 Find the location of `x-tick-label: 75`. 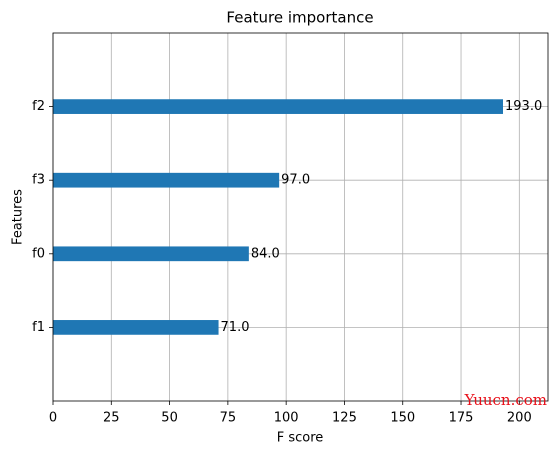

x-tick-label: 75 is located at coordinates (228, 418).